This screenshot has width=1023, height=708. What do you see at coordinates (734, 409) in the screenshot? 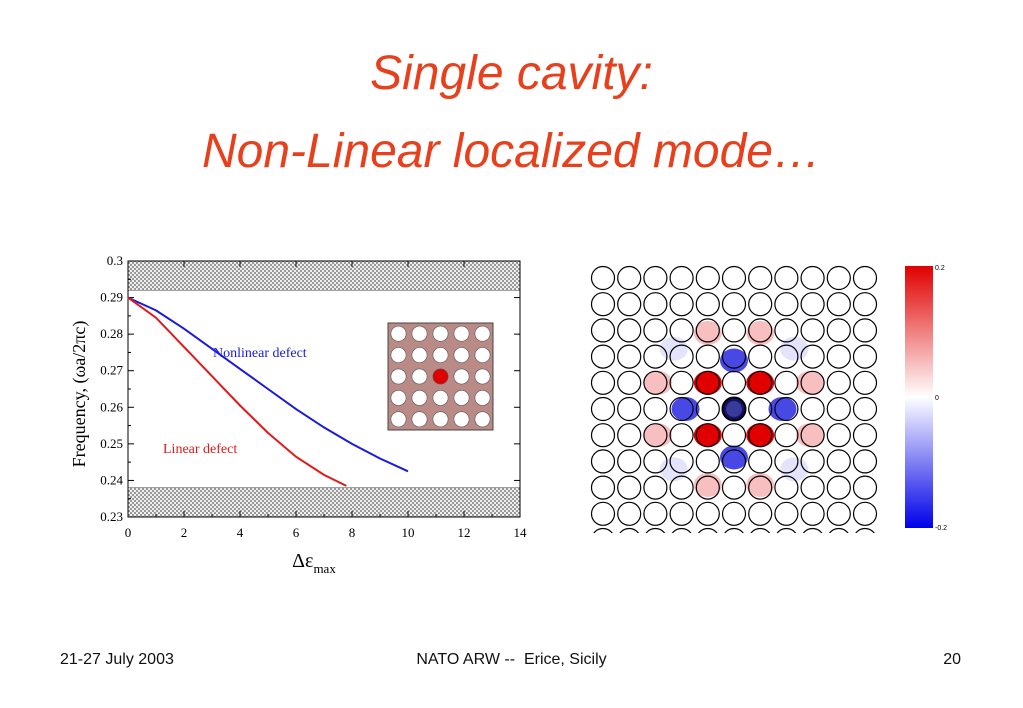
I see `center-defect-core` at bounding box center [734, 409].